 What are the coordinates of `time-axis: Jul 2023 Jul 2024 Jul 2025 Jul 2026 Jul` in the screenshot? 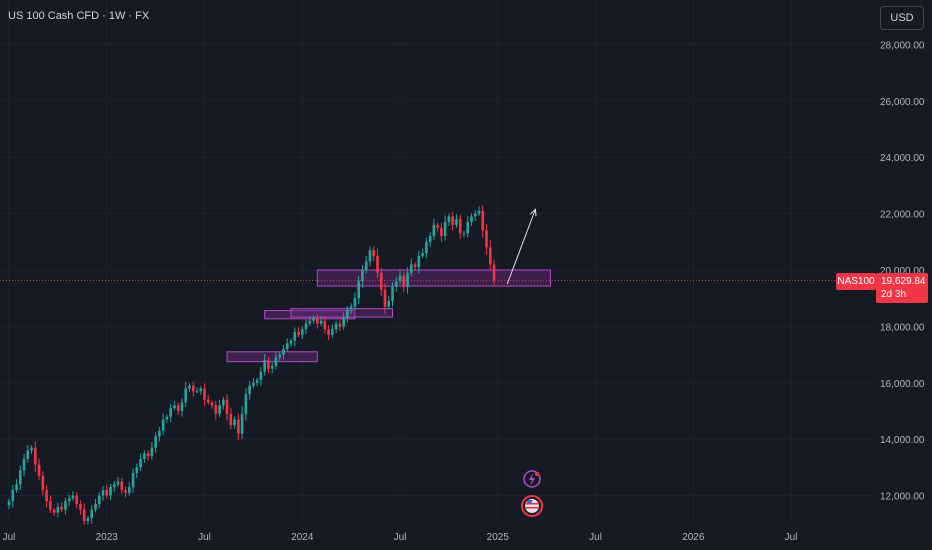 It's located at (400, 537).